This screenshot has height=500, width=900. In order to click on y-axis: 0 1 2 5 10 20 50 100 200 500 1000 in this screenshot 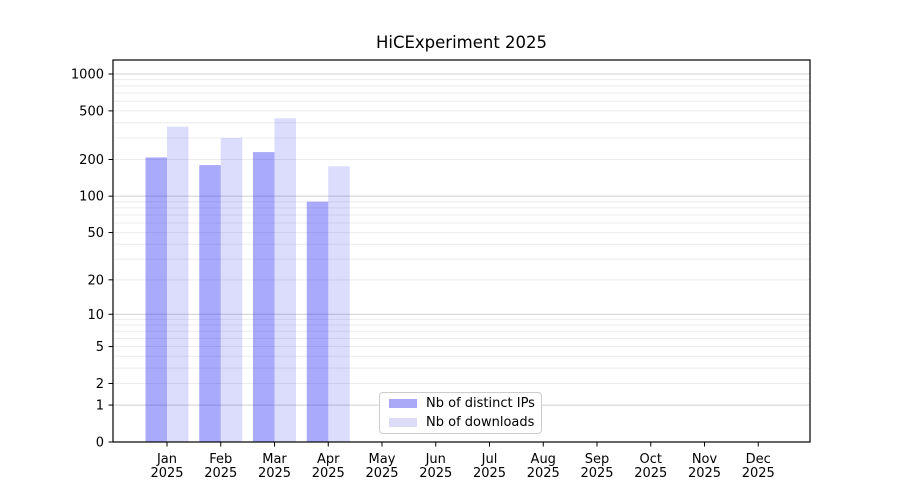, I will do `click(92, 259)`.